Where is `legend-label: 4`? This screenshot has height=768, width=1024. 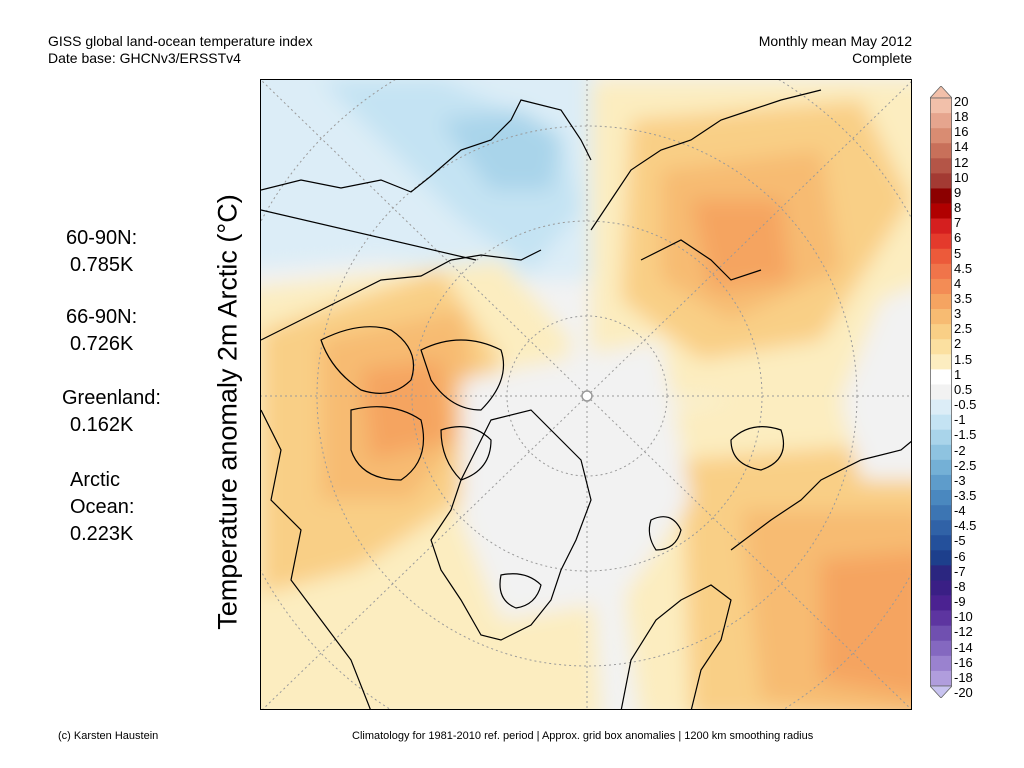
legend-label: 4 is located at coordinates (958, 283).